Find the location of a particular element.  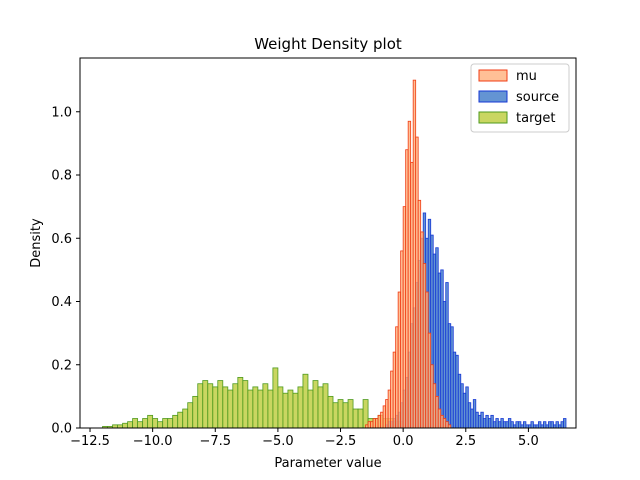

y-axis-ticks: 0.0 0.2 0.4 0.6 0.8 1.0 is located at coordinates (65, 271).